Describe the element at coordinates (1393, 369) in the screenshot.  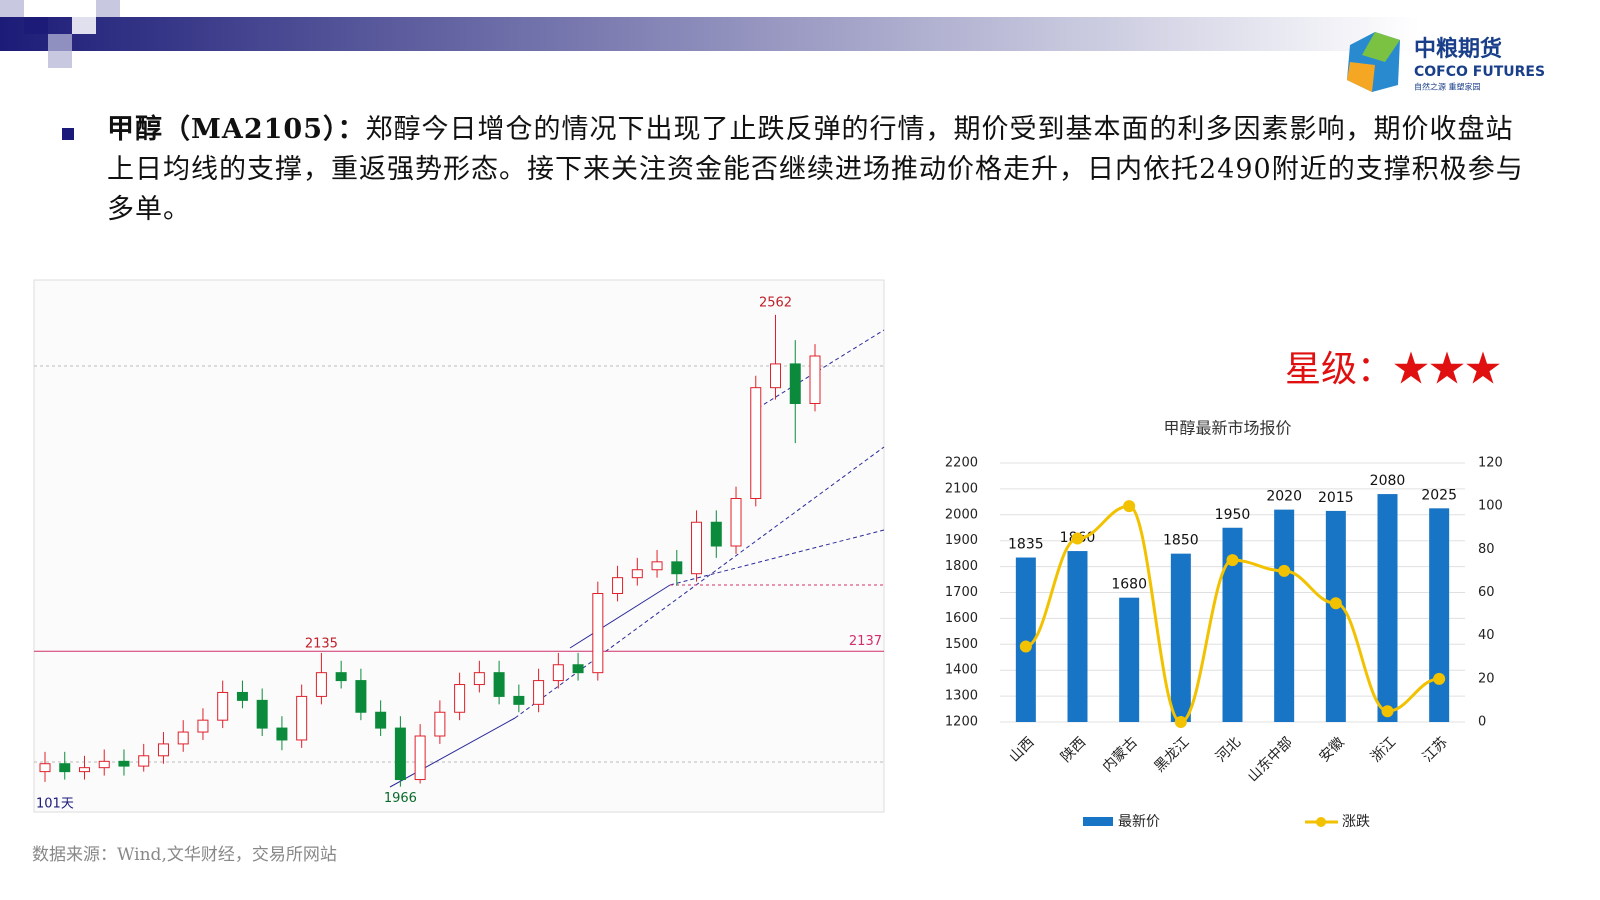
I see `rating: 星级：★★★` at that location.